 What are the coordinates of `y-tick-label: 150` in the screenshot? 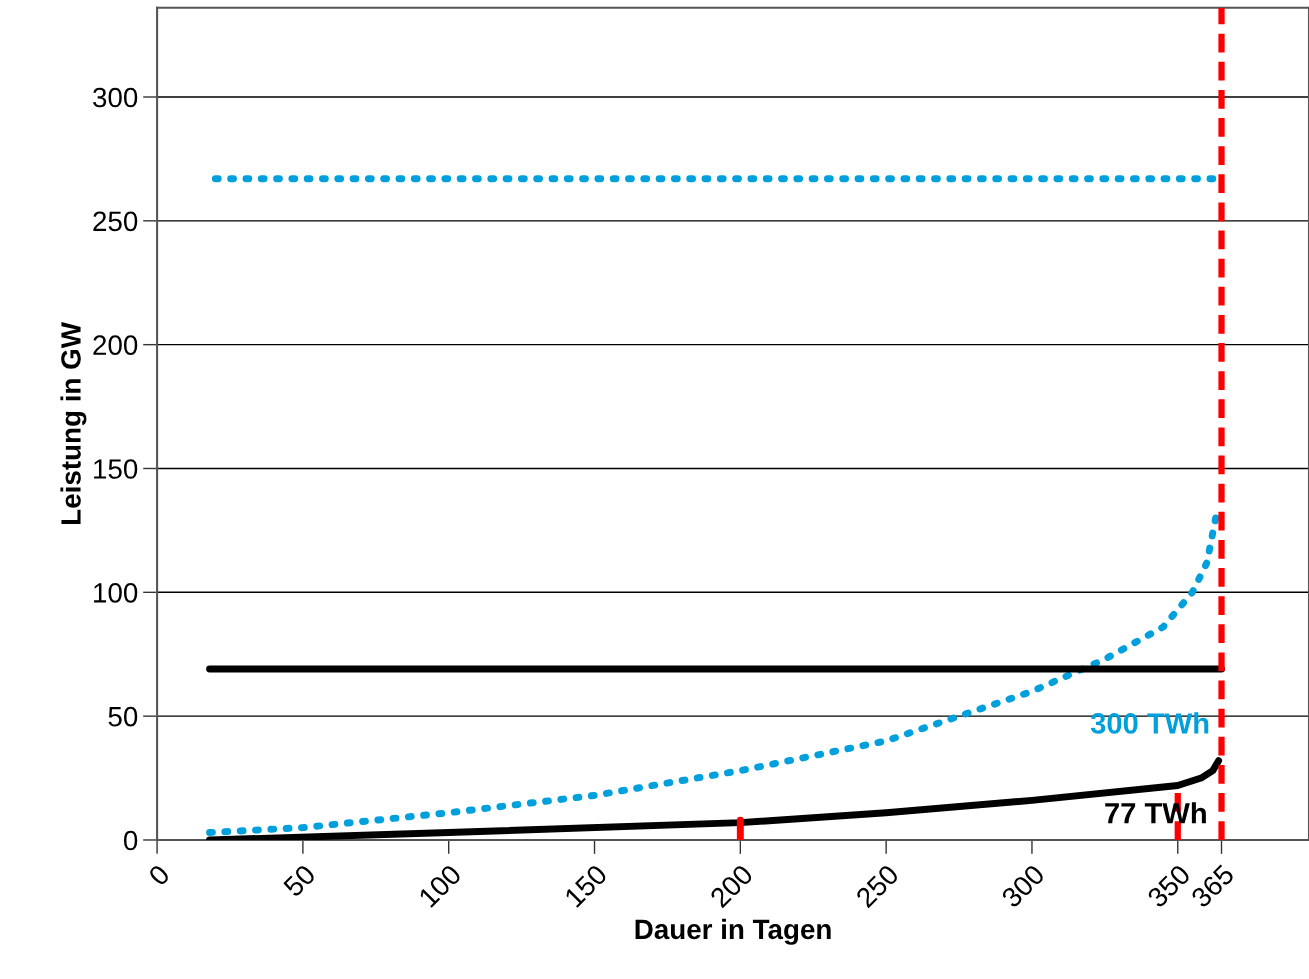 It's located at (116, 469).